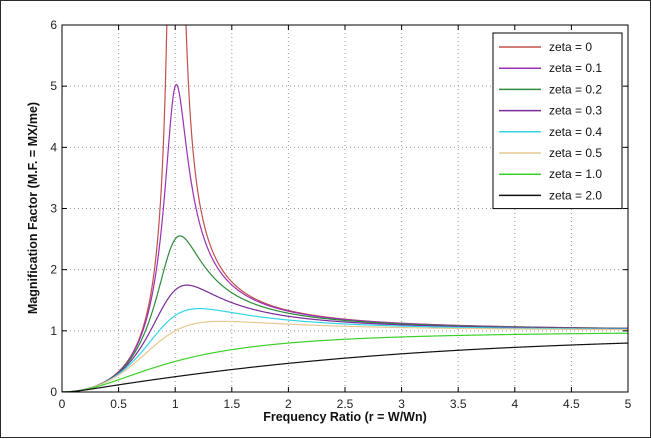 The width and height of the screenshot is (651, 439). Describe the element at coordinates (571, 404) in the screenshot. I see `x-tick-label: 4.5` at that location.